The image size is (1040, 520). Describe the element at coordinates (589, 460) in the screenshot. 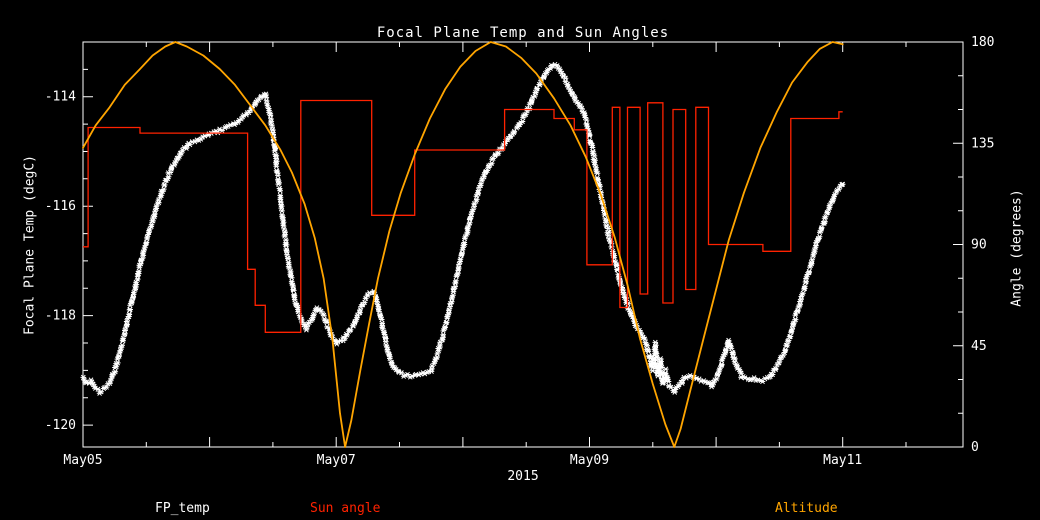

I see `x-tick-label: May09` at that location.